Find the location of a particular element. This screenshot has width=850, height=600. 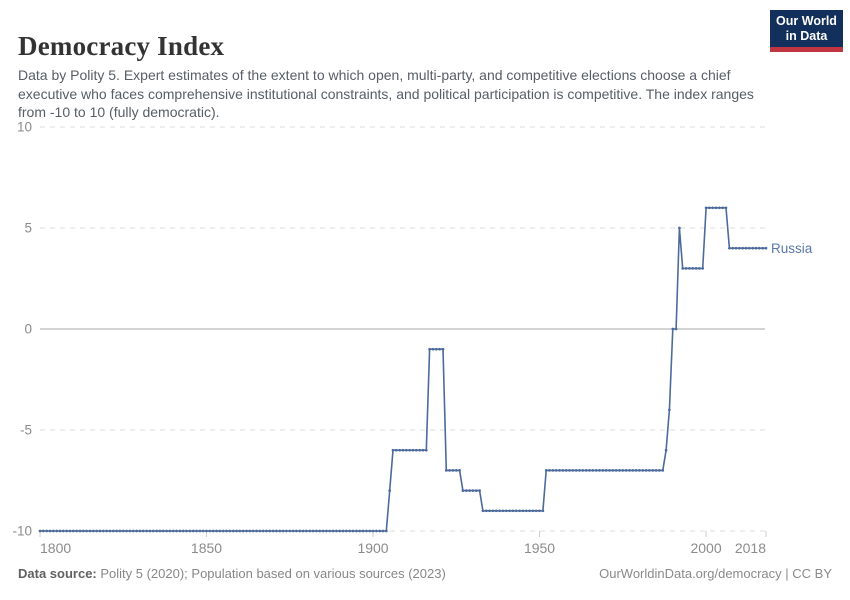

entity-label-russia: Russia is located at coordinates (792, 248).